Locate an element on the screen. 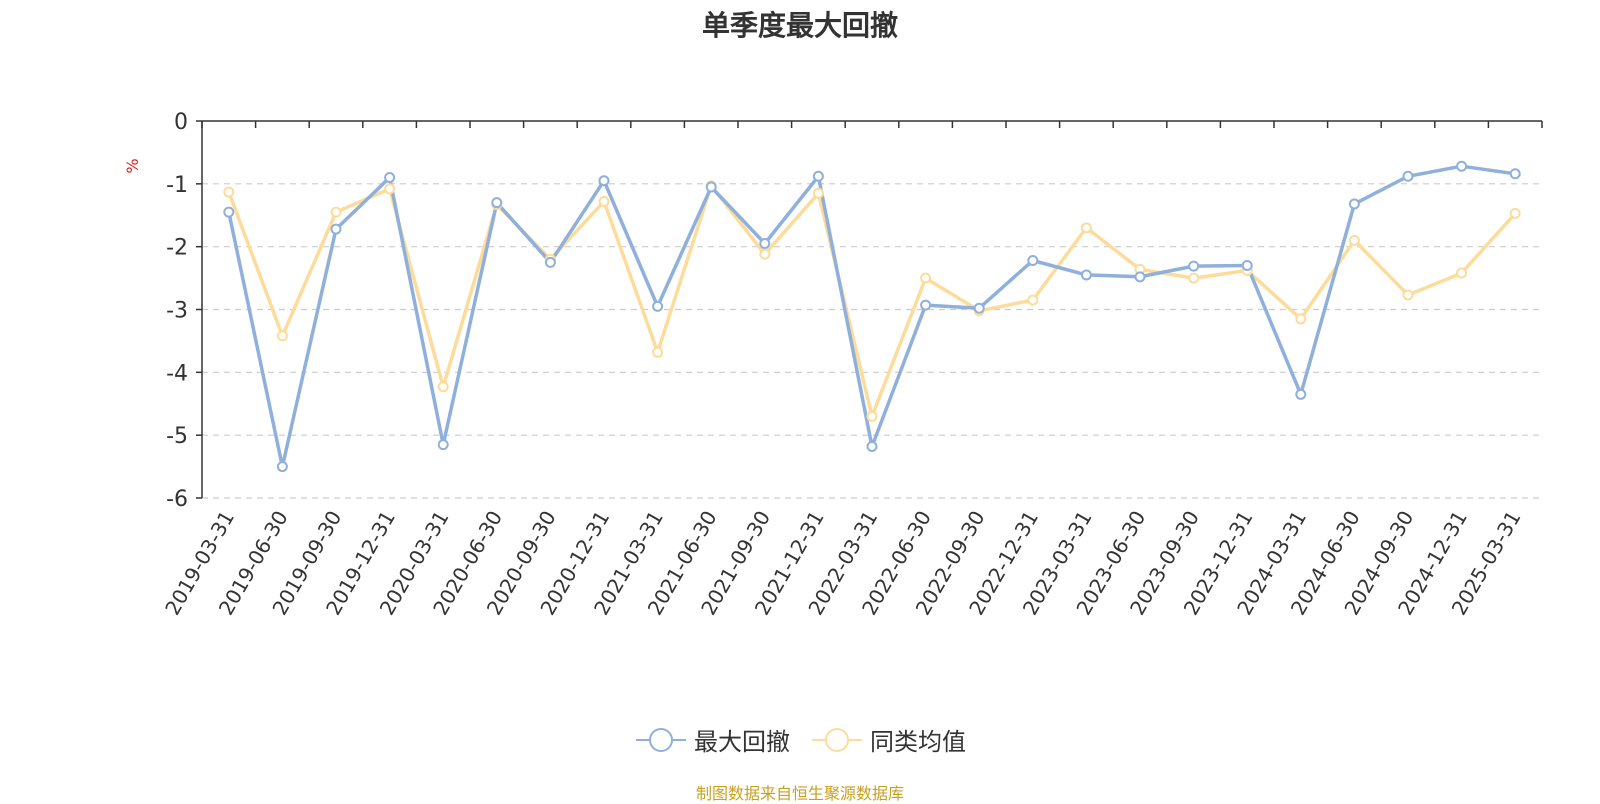 This screenshot has height=804, width=1600. y-tick-label: 0 is located at coordinates (181, 122).